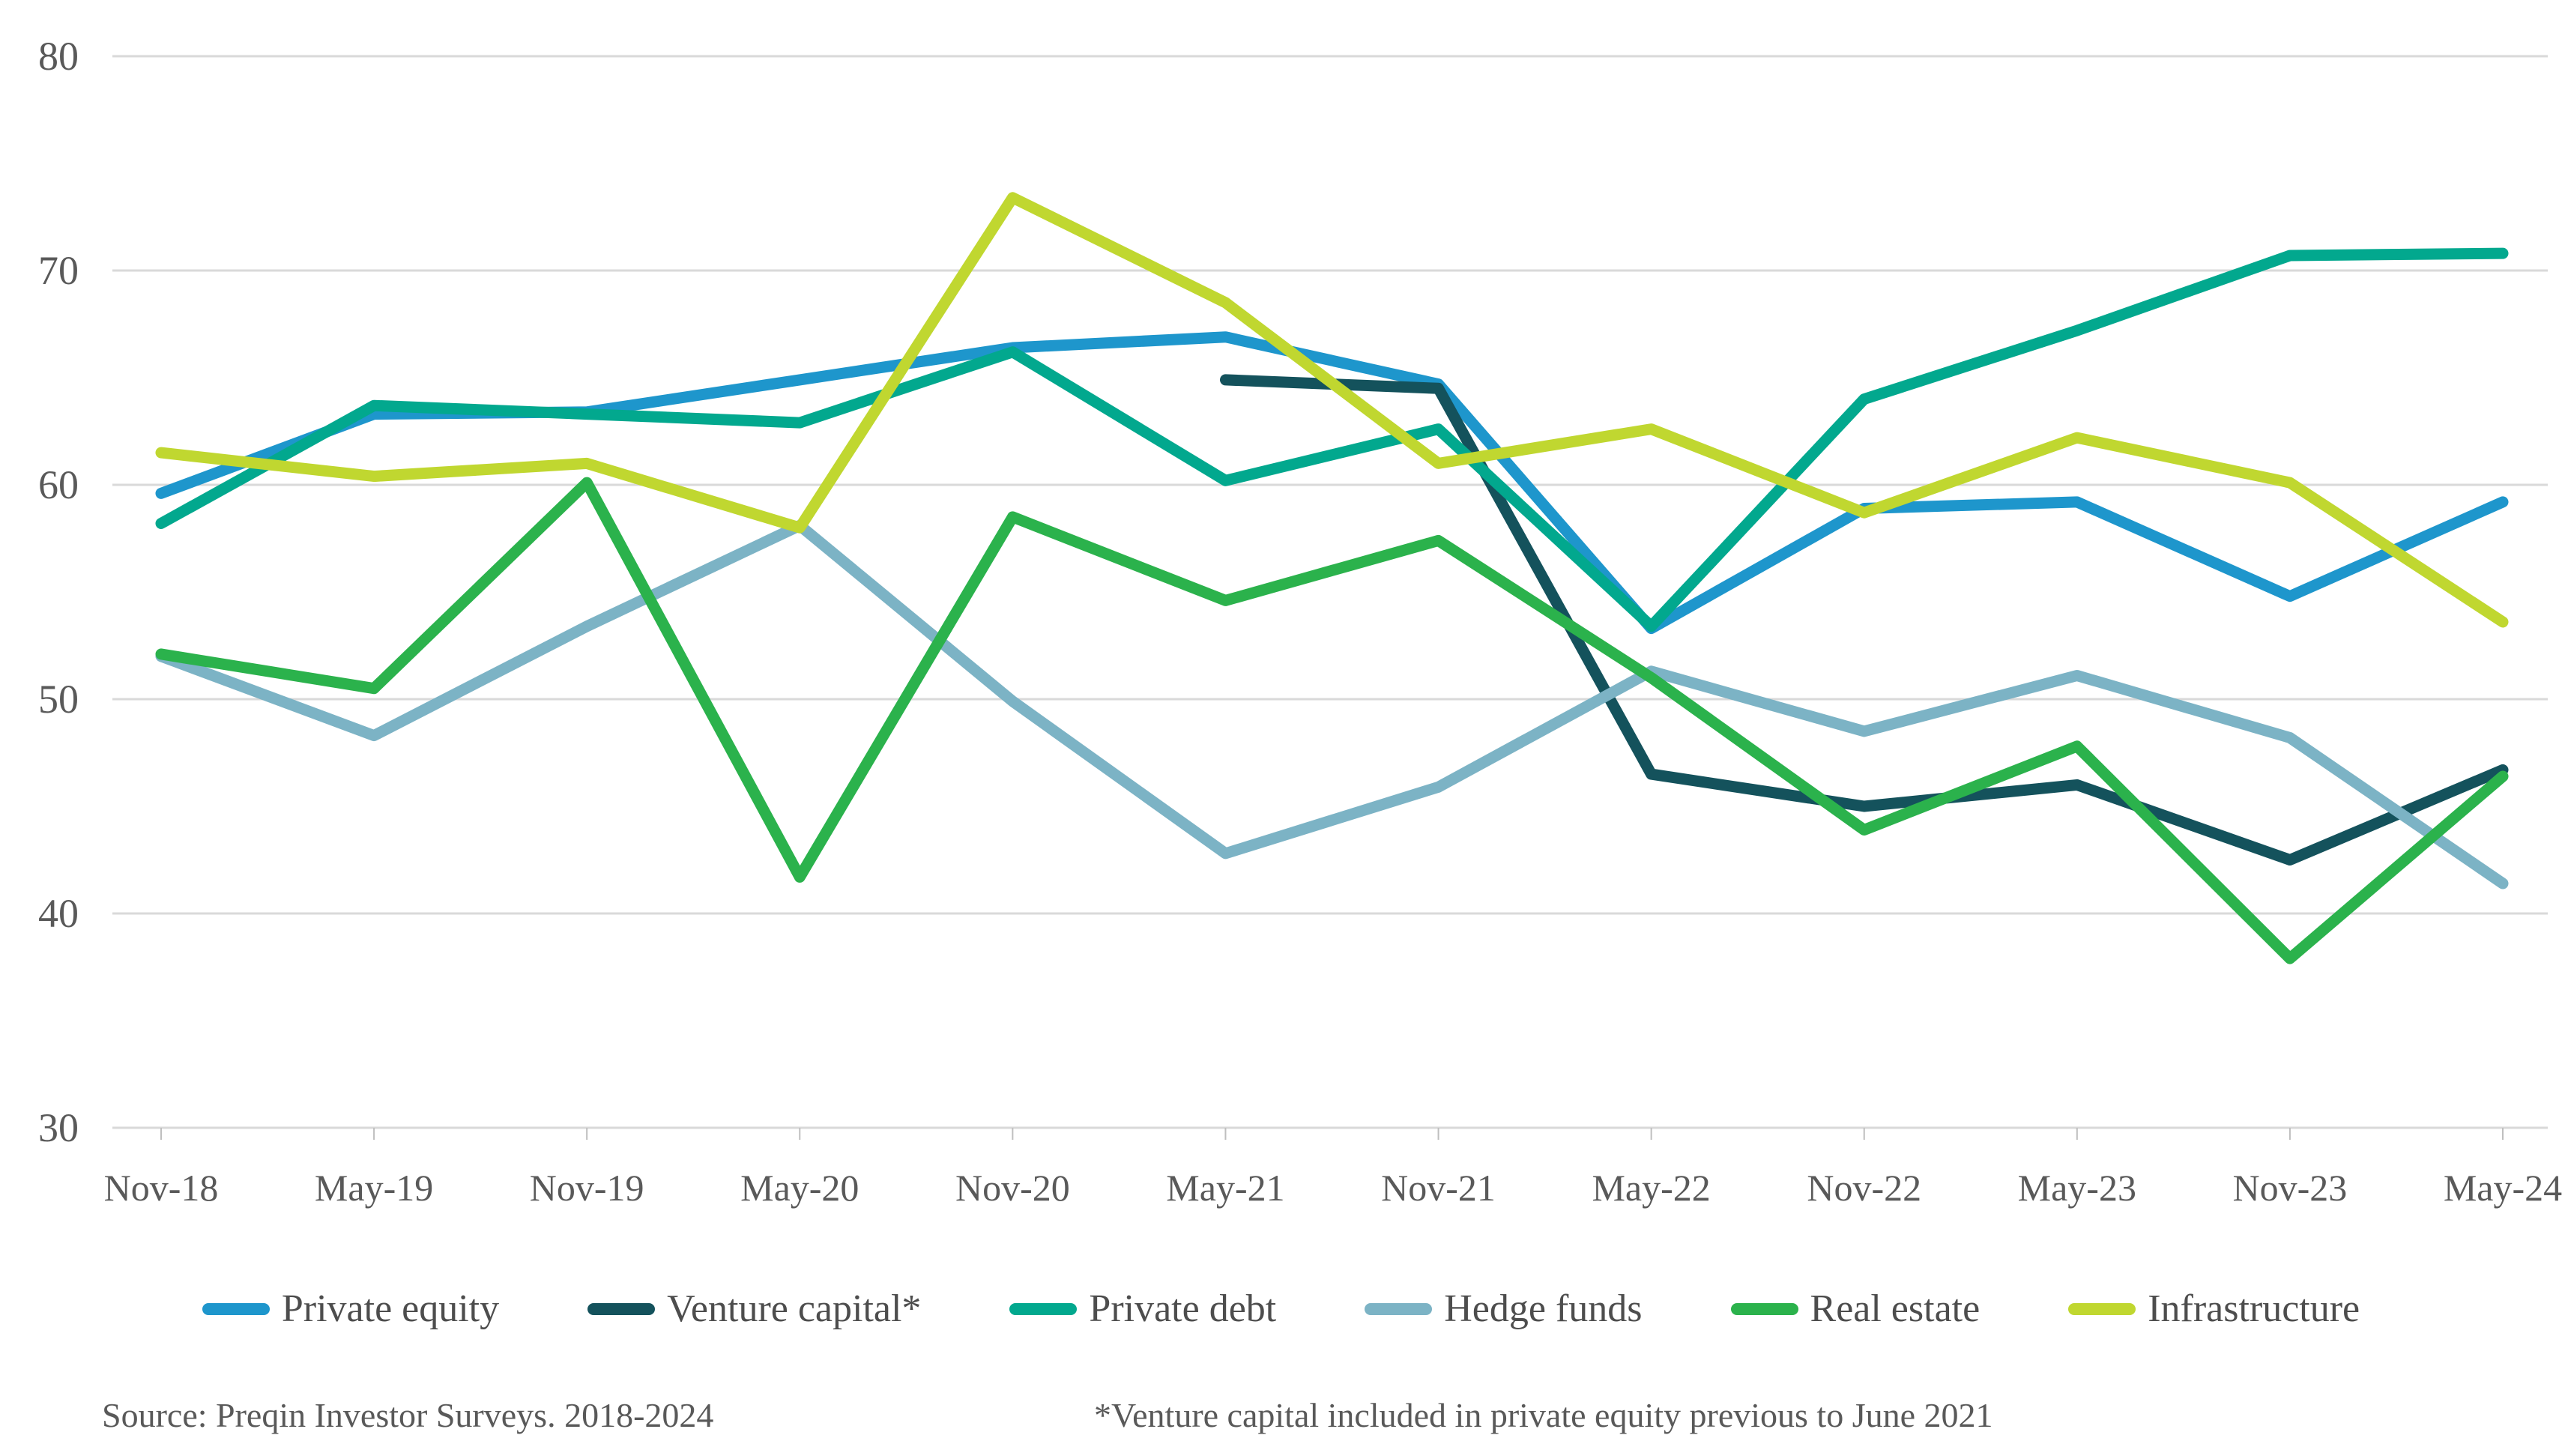 The height and width of the screenshot is (1456, 2562). What do you see at coordinates (2290, 1188) in the screenshot?
I see `x-axis-label: Nov-23` at bounding box center [2290, 1188].